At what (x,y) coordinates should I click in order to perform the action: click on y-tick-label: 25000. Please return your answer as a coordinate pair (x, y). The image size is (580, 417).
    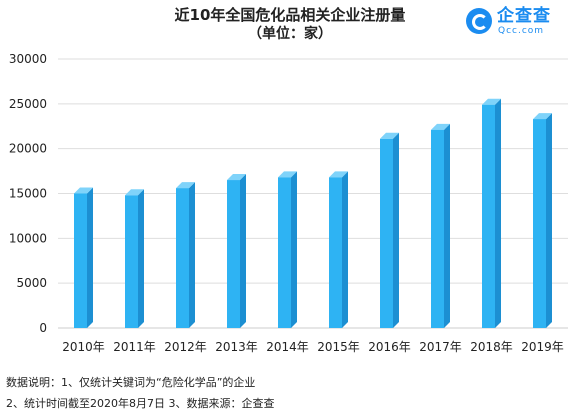
    Looking at the image, I should click on (28, 104).